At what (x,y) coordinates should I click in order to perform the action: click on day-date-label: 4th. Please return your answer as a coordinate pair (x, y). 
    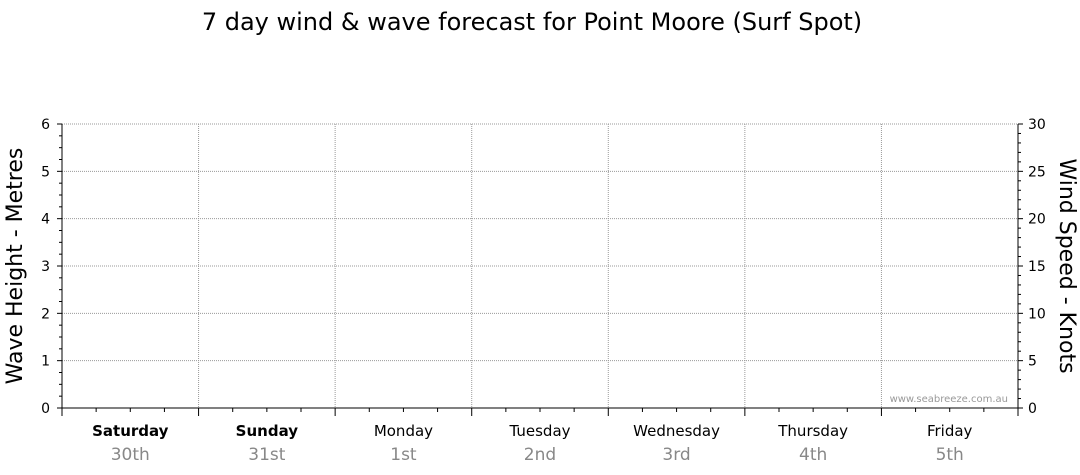
    Looking at the image, I should click on (813, 455).